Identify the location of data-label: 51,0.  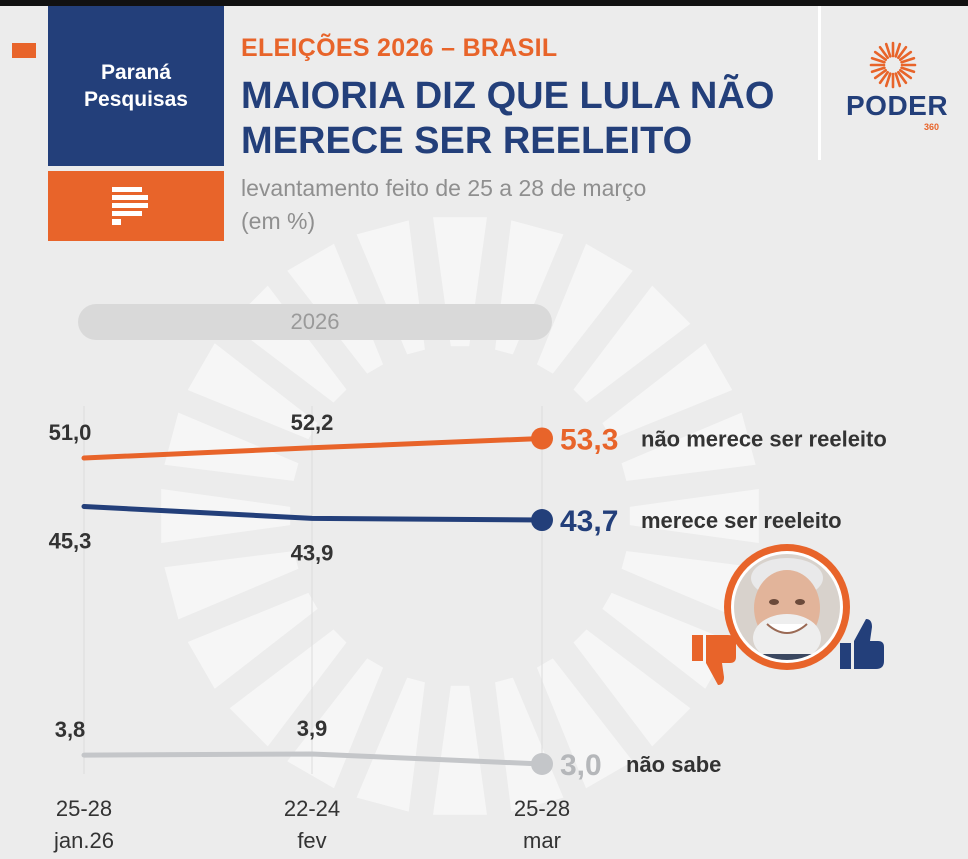
(70, 432).